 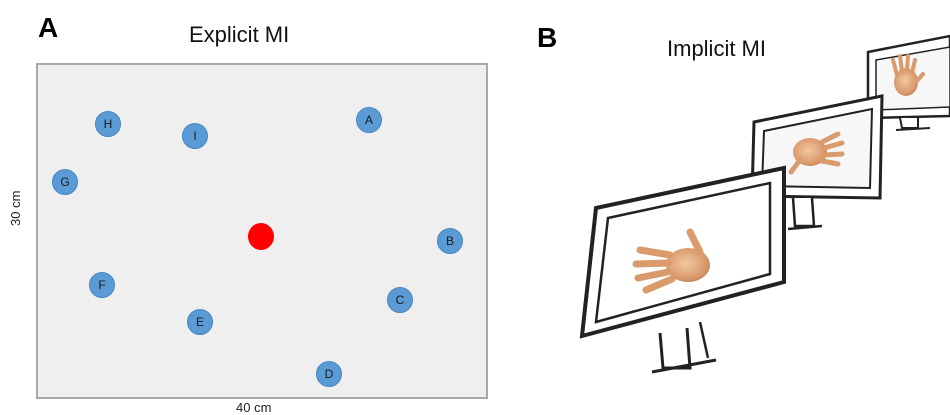 I want to click on monitor-back, so click(x=908, y=82).